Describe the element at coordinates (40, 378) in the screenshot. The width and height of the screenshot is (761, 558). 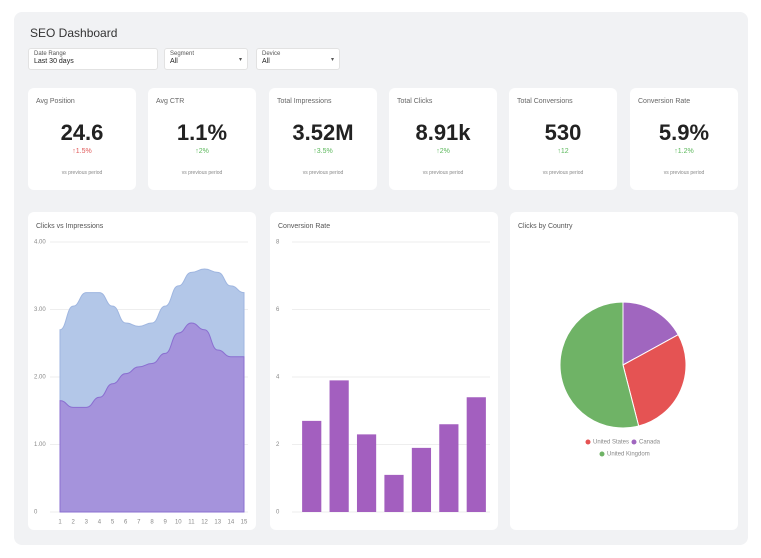
I see `y-tick-label: 2.00` at that location.